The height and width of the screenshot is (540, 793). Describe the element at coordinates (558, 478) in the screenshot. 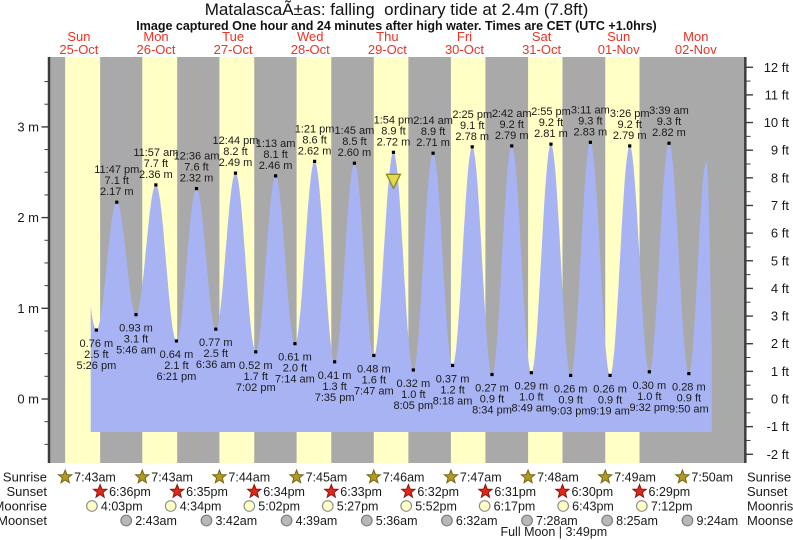

I see `sunrise-time: 7:48am` at that location.